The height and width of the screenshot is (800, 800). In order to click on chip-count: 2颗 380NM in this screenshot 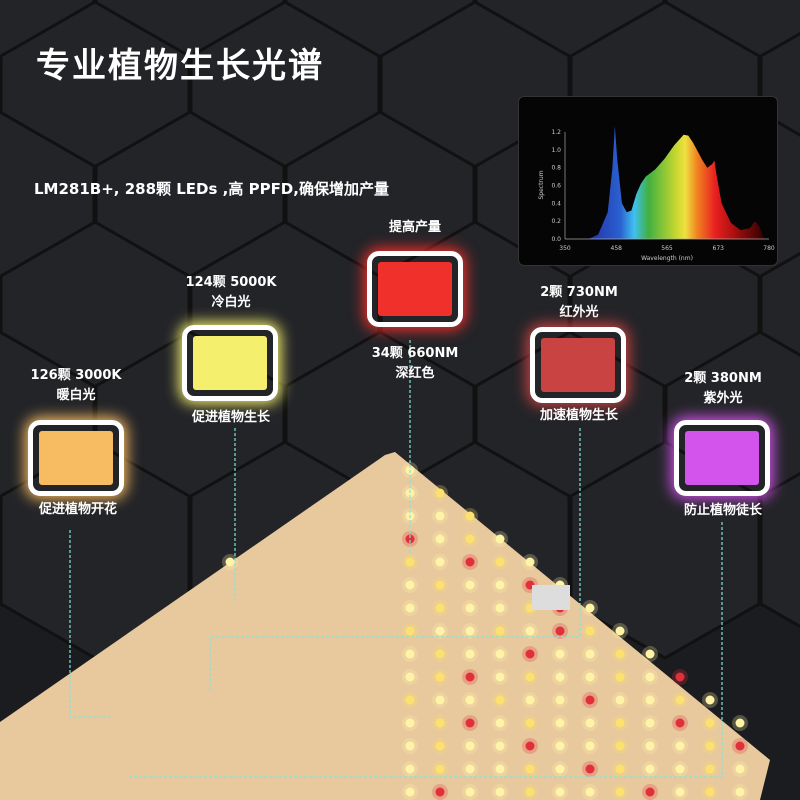, I will do `click(723, 378)`.